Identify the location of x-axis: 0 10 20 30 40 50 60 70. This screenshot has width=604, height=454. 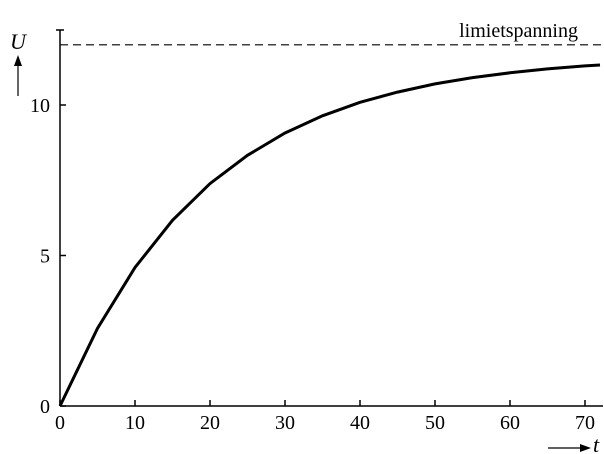
(329, 417).